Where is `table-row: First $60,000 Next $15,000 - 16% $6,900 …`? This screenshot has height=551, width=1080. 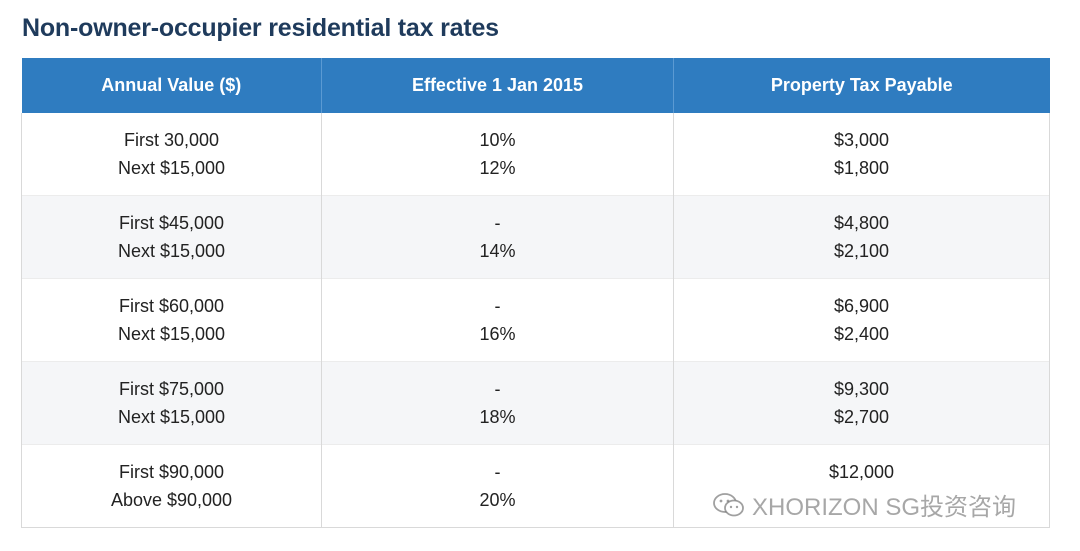
table-row: First $60,000 Next $15,000 - 16% $6,900 … is located at coordinates (535, 320).